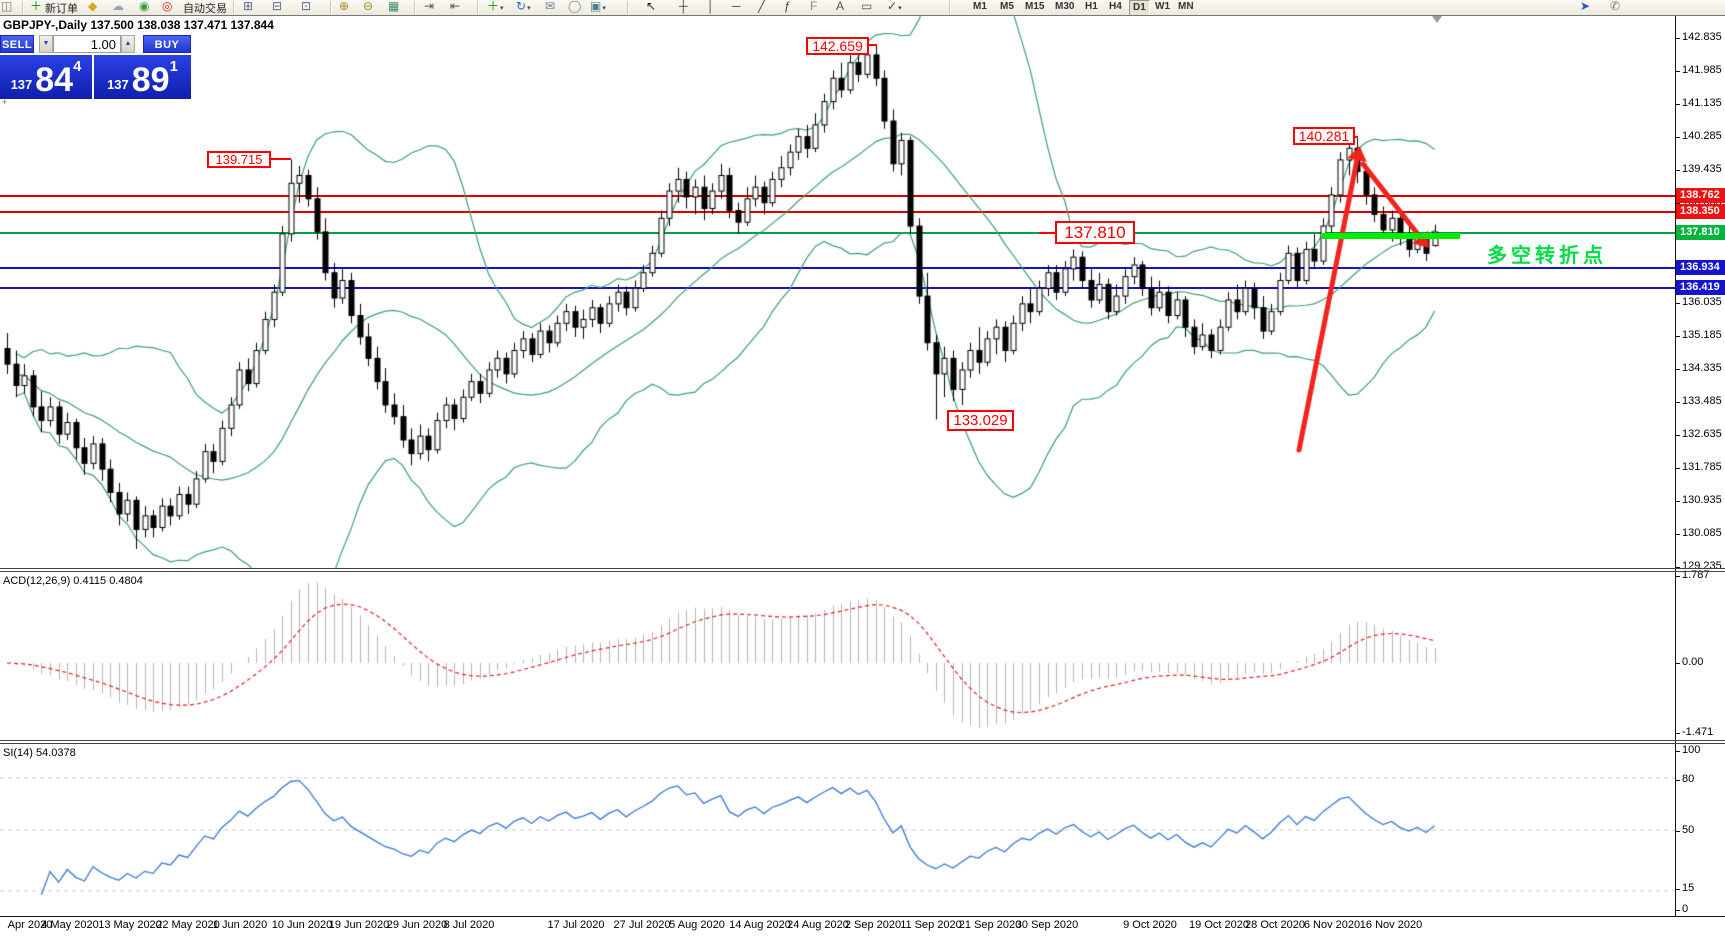 This screenshot has height=936, width=1725. What do you see at coordinates (173, 66) in the screenshot?
I see `buy-price-sup: 1` at bounding box center [173, 66].